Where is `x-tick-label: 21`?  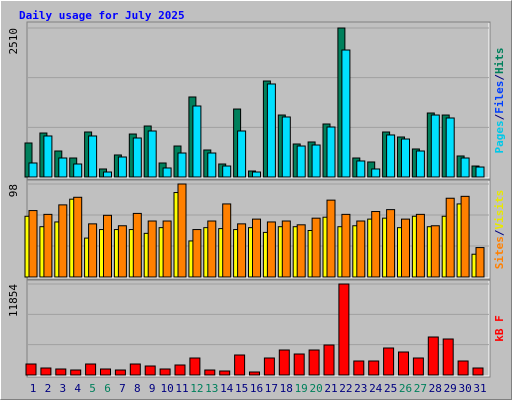 x-tick-label: 21 is located at coordinates (330, 388).